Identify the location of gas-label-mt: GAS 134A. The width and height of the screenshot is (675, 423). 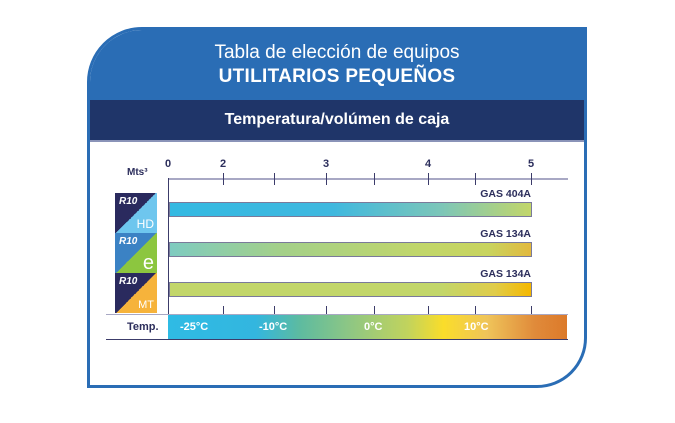
(505, 274).